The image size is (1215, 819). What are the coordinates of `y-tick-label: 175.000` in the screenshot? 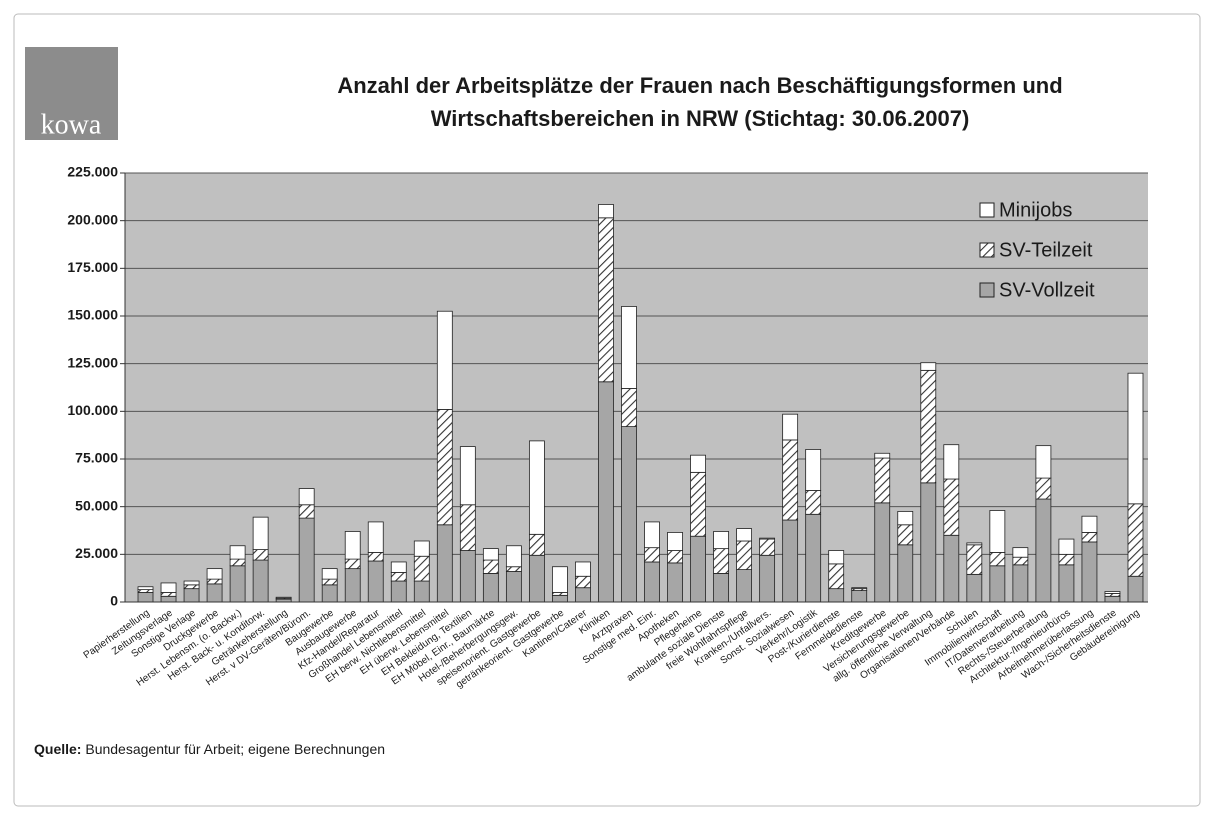 It's located at (92, 267).